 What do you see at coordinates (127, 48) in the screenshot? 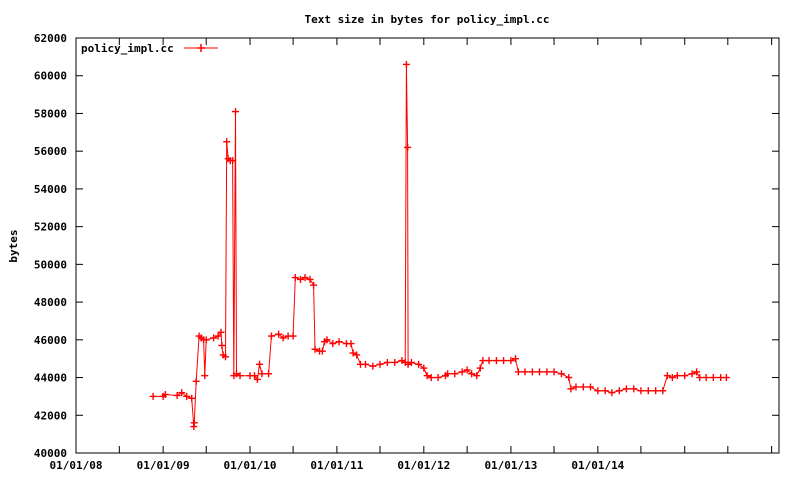
I see `legend-label: policy_impl.cc` at bounding box center [127, 48].